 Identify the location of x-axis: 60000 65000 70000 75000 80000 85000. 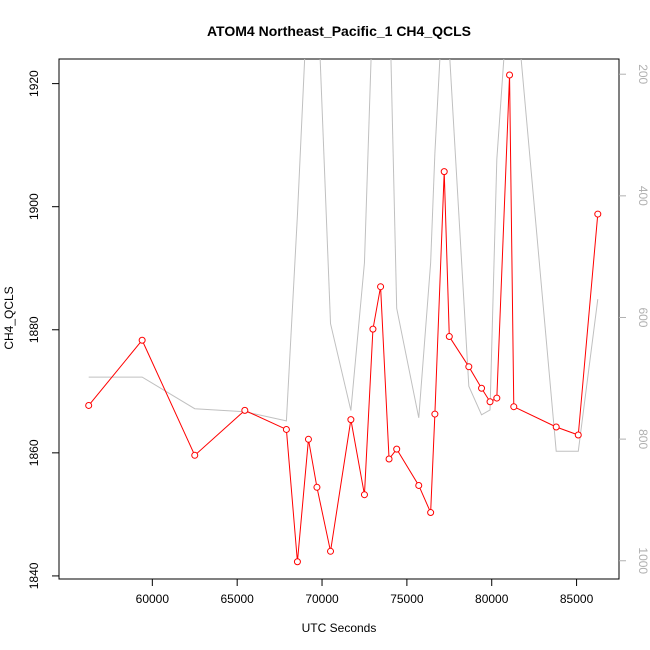
(365, 592).